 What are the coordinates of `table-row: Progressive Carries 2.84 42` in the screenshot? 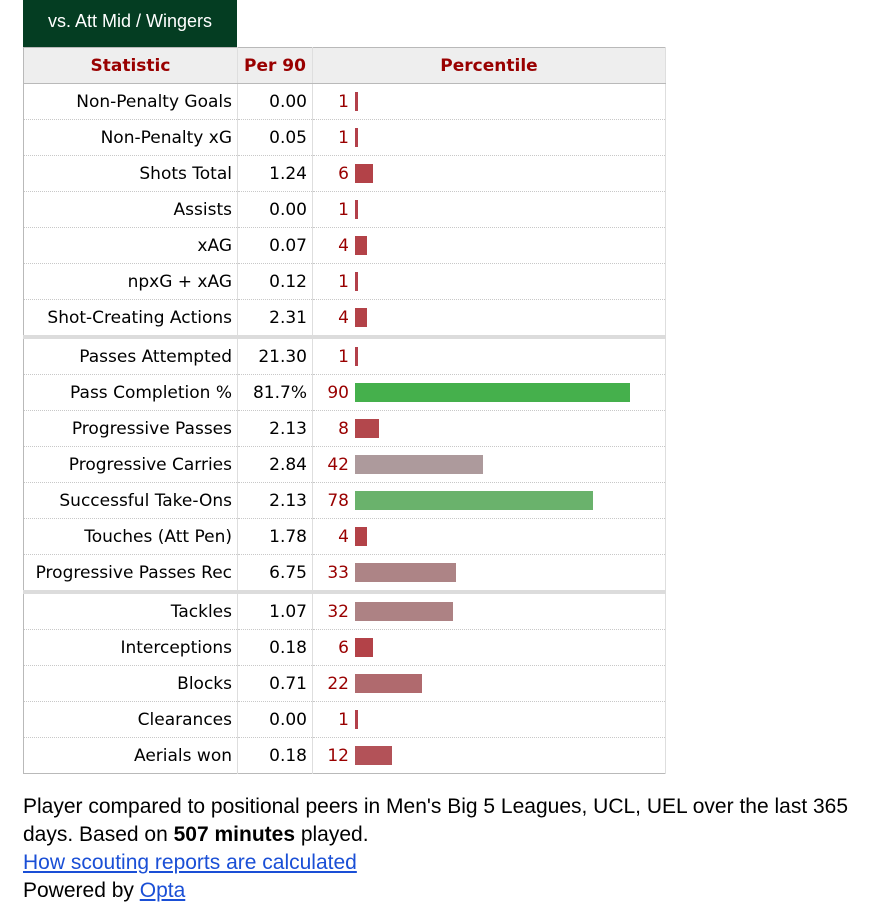 It's located at (344, 464).